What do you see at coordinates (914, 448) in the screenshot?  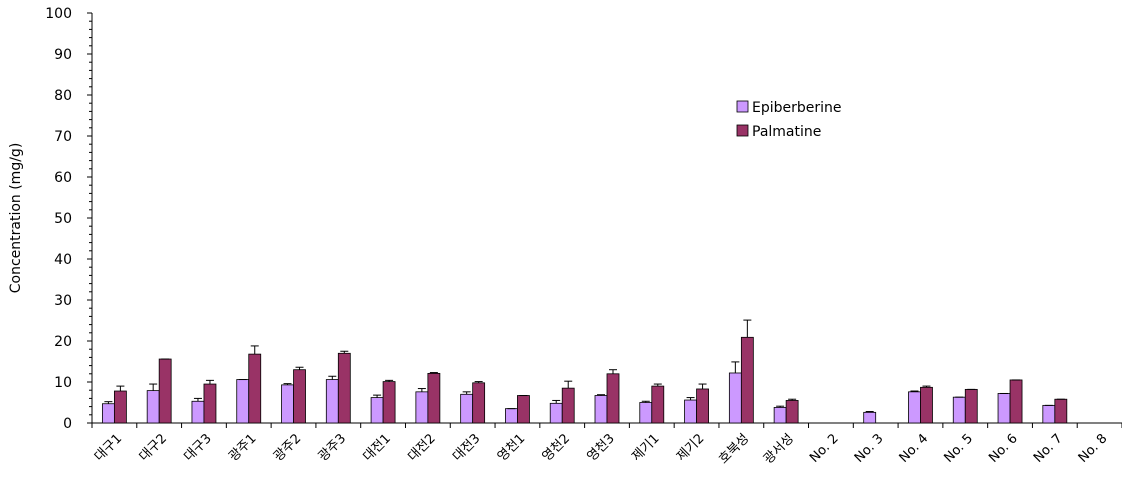 I see `x-category-label: No. 4` at bounding box center [914, 448].